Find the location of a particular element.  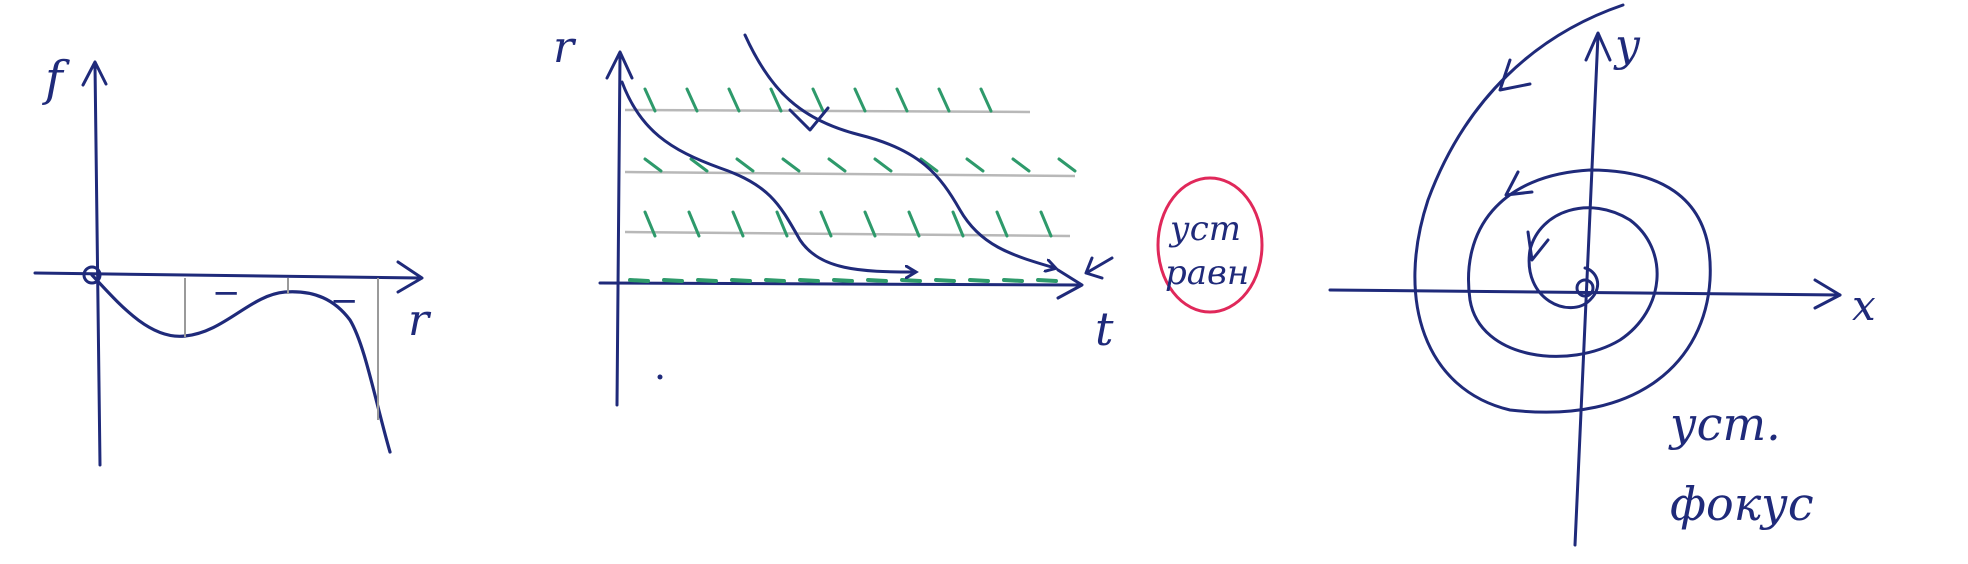

right-x-axis-label: x is located at coordinates (1864, 305).